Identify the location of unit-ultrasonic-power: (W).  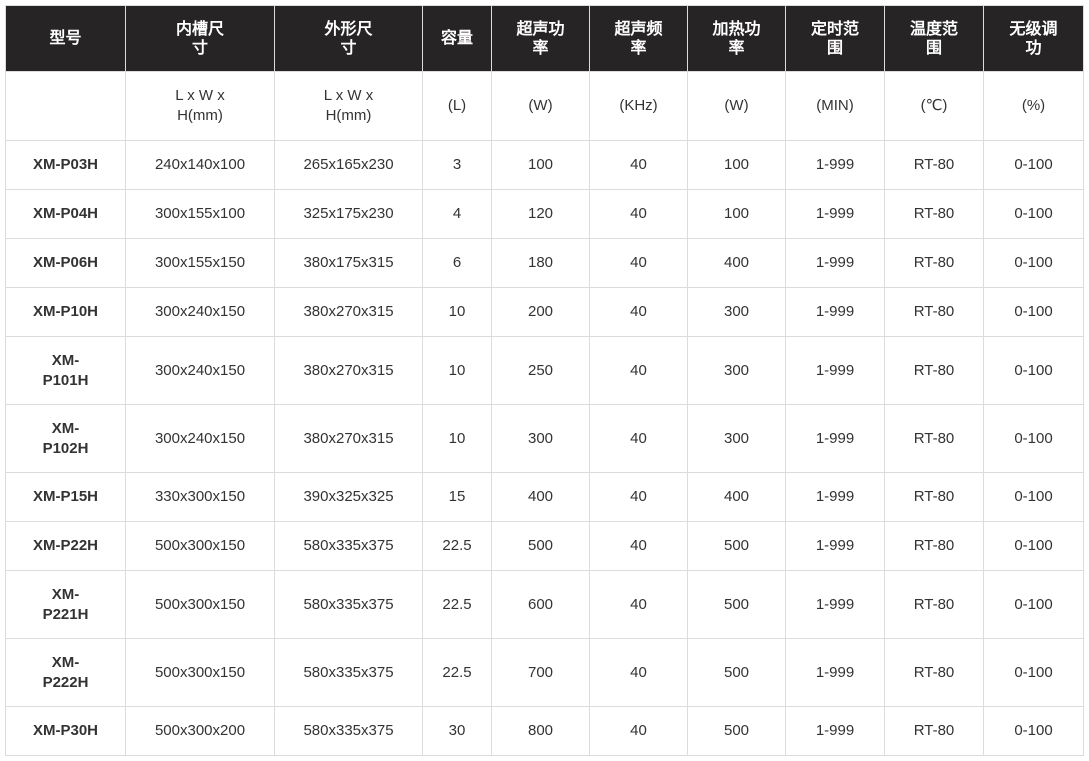
(540, 106).